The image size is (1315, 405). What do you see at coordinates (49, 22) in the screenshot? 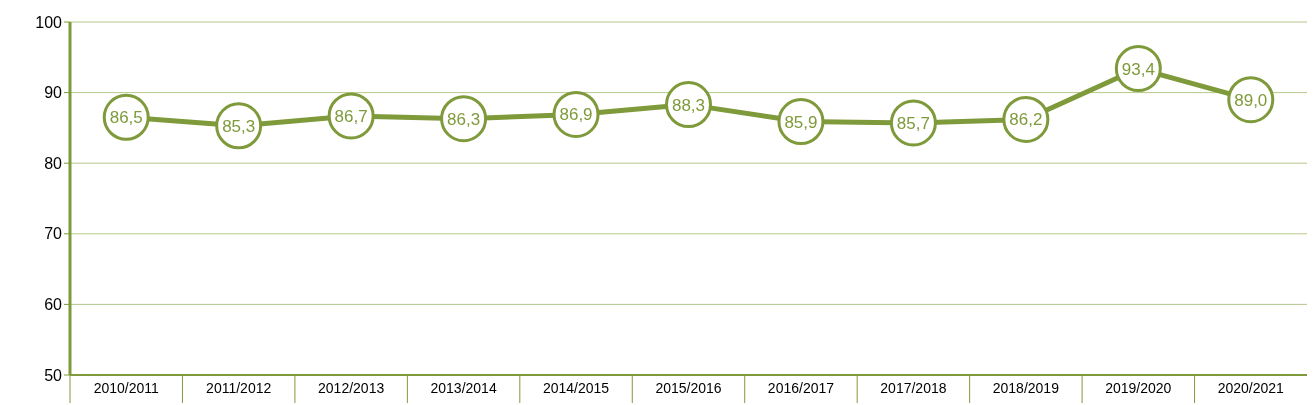
I see `y-tick-label: 100` at bounding box center [49, 22].